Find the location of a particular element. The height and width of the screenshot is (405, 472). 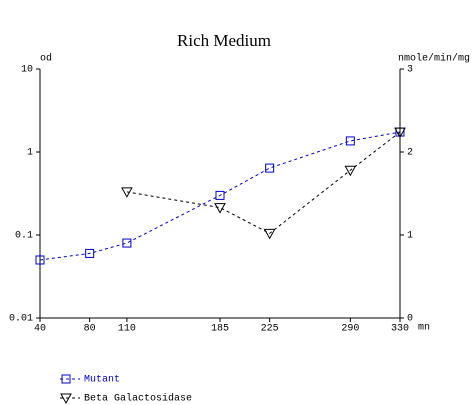

y-tick-label: 1 is located at coordinates (30, 153).